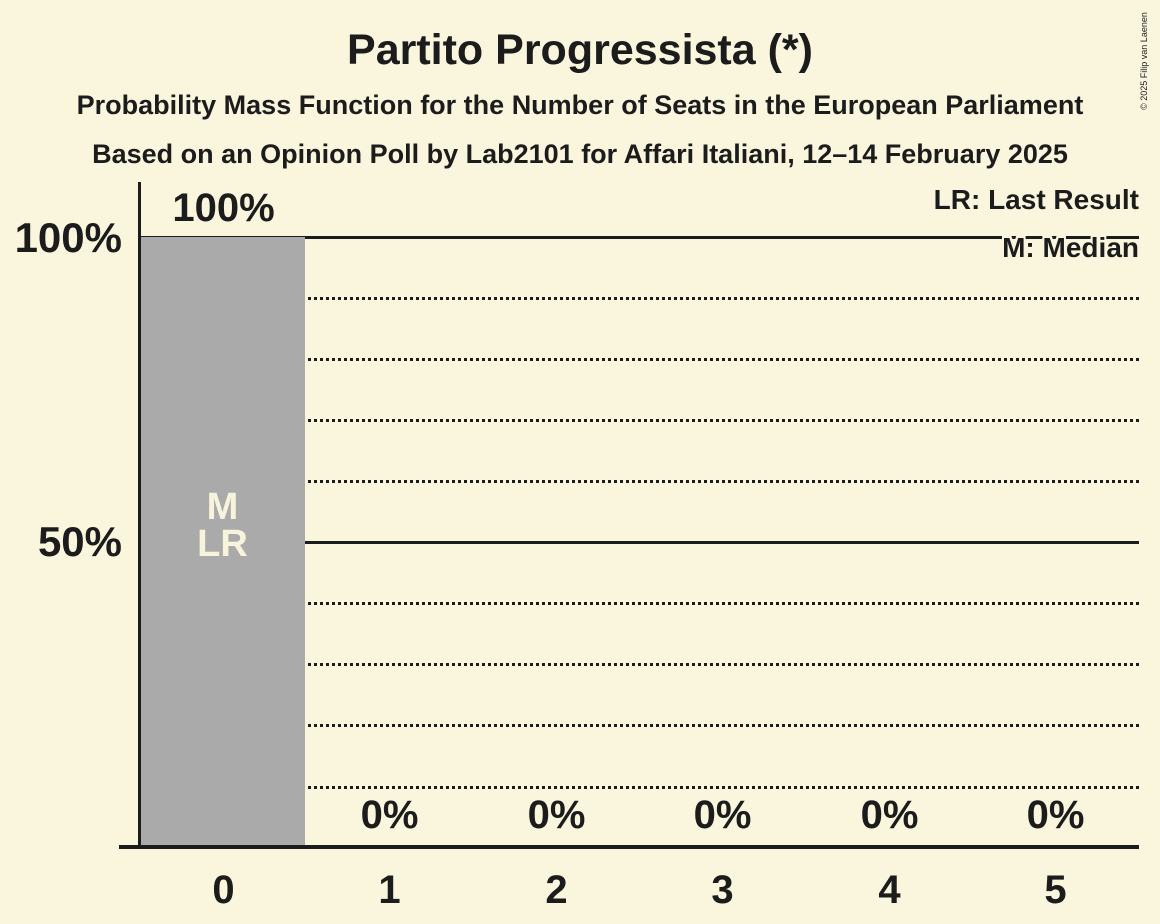 Image resolution: width=1160 pixels, height=924 pixels. Describe the element at coordinates (68, 237) in the screenshot. I see `y-tick-100: 100%` at that location.